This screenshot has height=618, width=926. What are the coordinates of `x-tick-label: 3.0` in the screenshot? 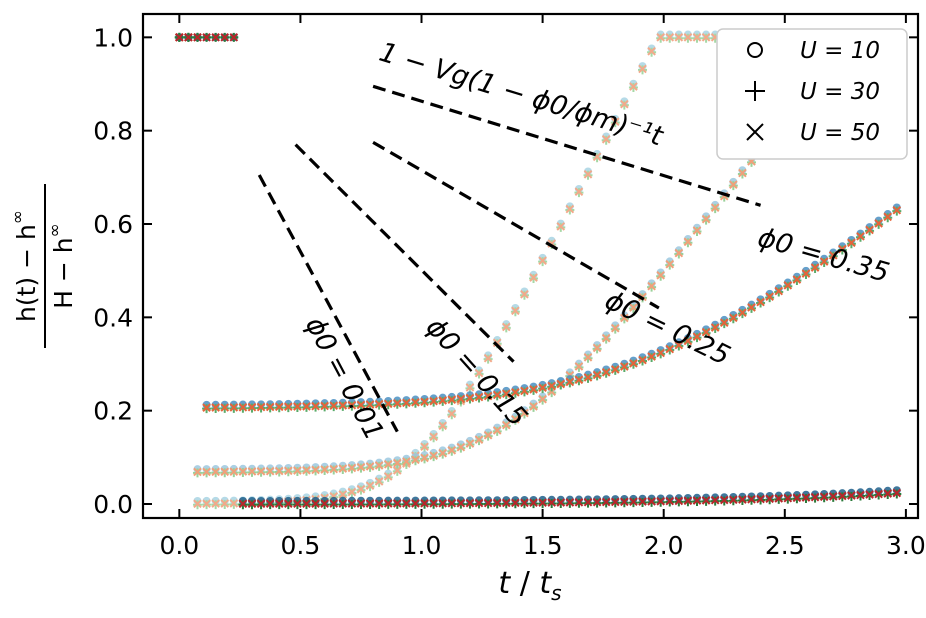 It's located at (906, 545).